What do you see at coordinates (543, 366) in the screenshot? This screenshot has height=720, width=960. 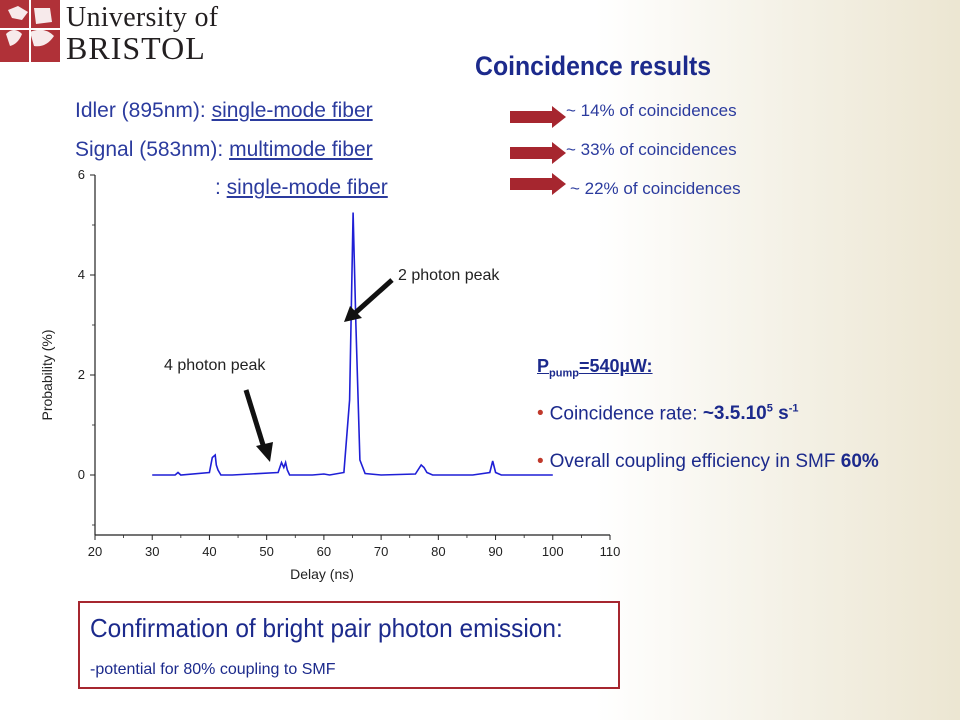 I see `pump-p: P` at bounding box center [543, 366].